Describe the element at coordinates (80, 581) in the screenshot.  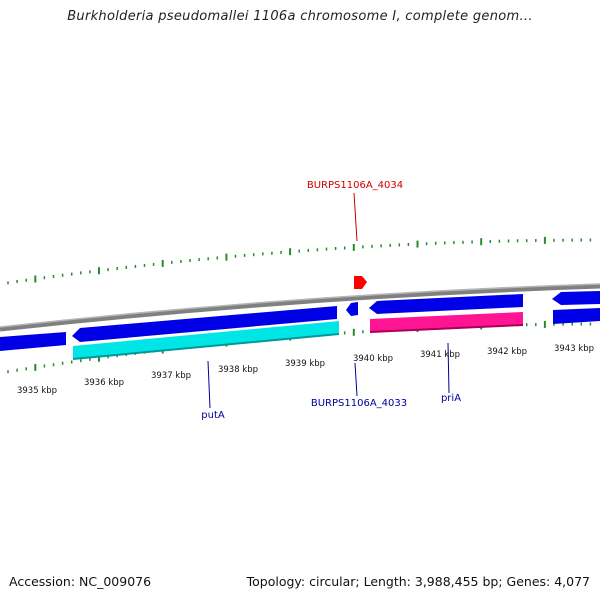
I see `accession-text: Accession: NC_009076` at that location.